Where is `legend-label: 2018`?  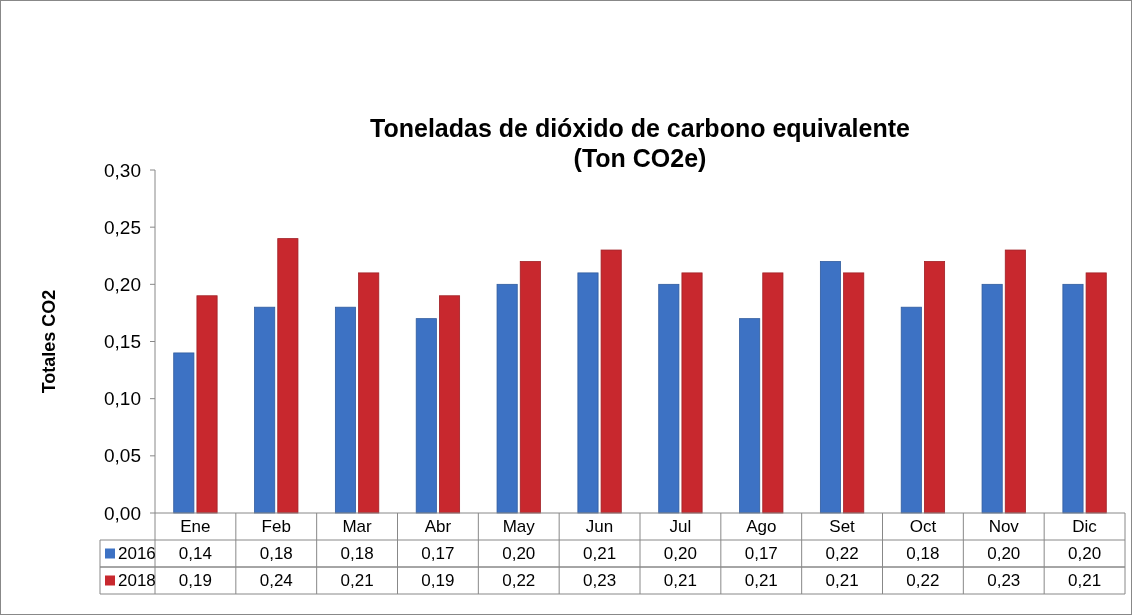 legend-label: 2018 is located at coordinates (137, 581).